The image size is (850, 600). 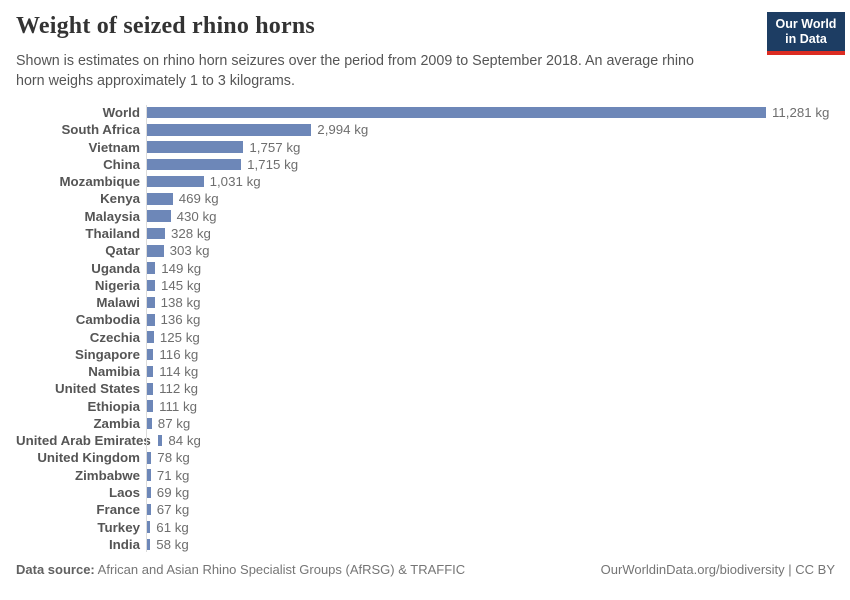 I want to click on bar-row: Singapore 116 kg, so click(x=426, y=354).